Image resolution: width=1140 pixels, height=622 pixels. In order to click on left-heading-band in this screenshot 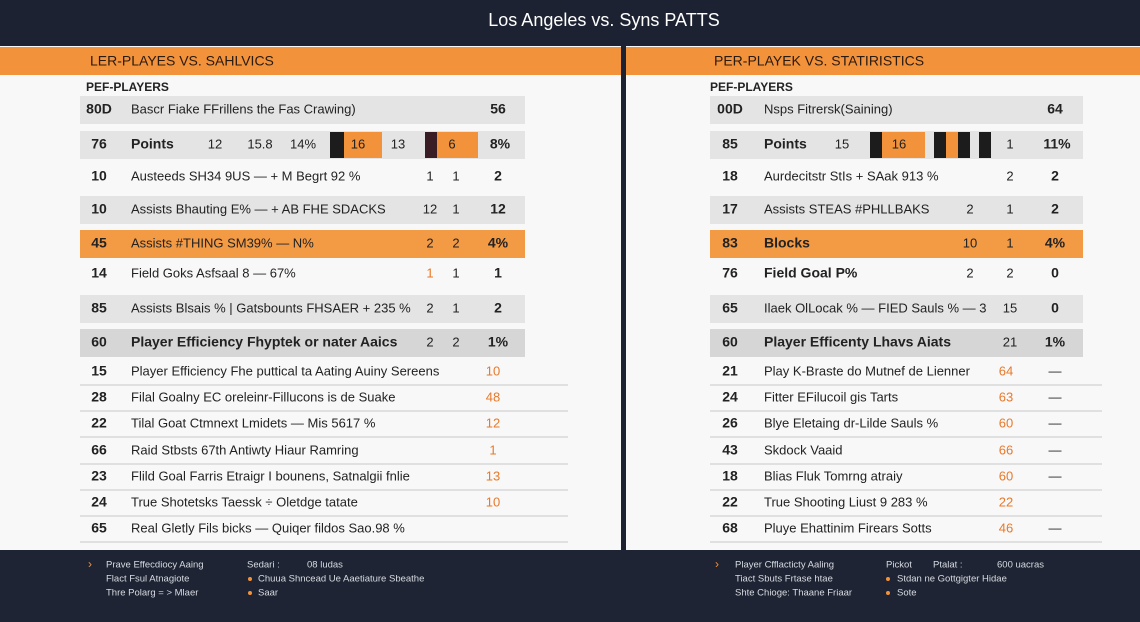, I will do `click(311, 61)`.